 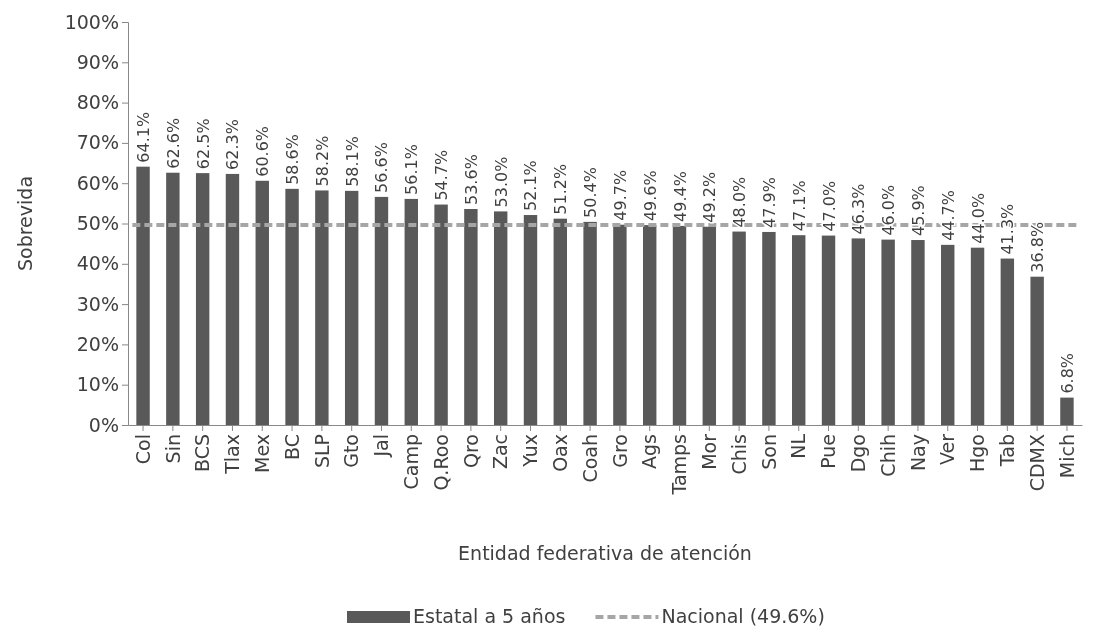 I want to click on x-tick-label: Yux, so click(x=530, y=451).